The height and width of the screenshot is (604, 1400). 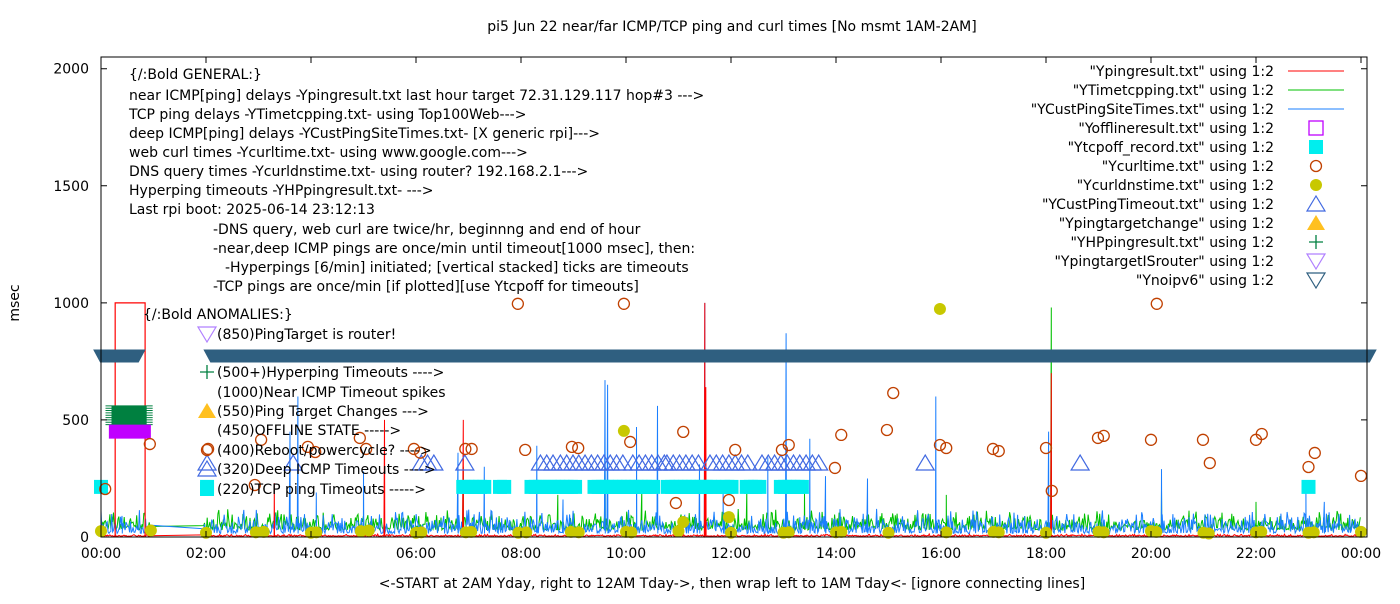 I want to click on general-annotation-line: {/:Bold GENERAL:}, so click(x=195, y=75).